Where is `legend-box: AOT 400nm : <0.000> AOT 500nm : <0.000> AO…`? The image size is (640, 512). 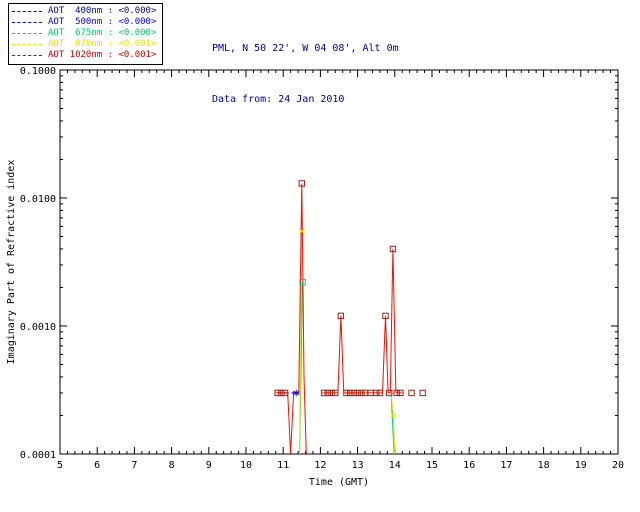 legend-box: AOT 400nm : <0.000> AOT 500nm : <0.000> AO… is located at coordinates (86, 34).